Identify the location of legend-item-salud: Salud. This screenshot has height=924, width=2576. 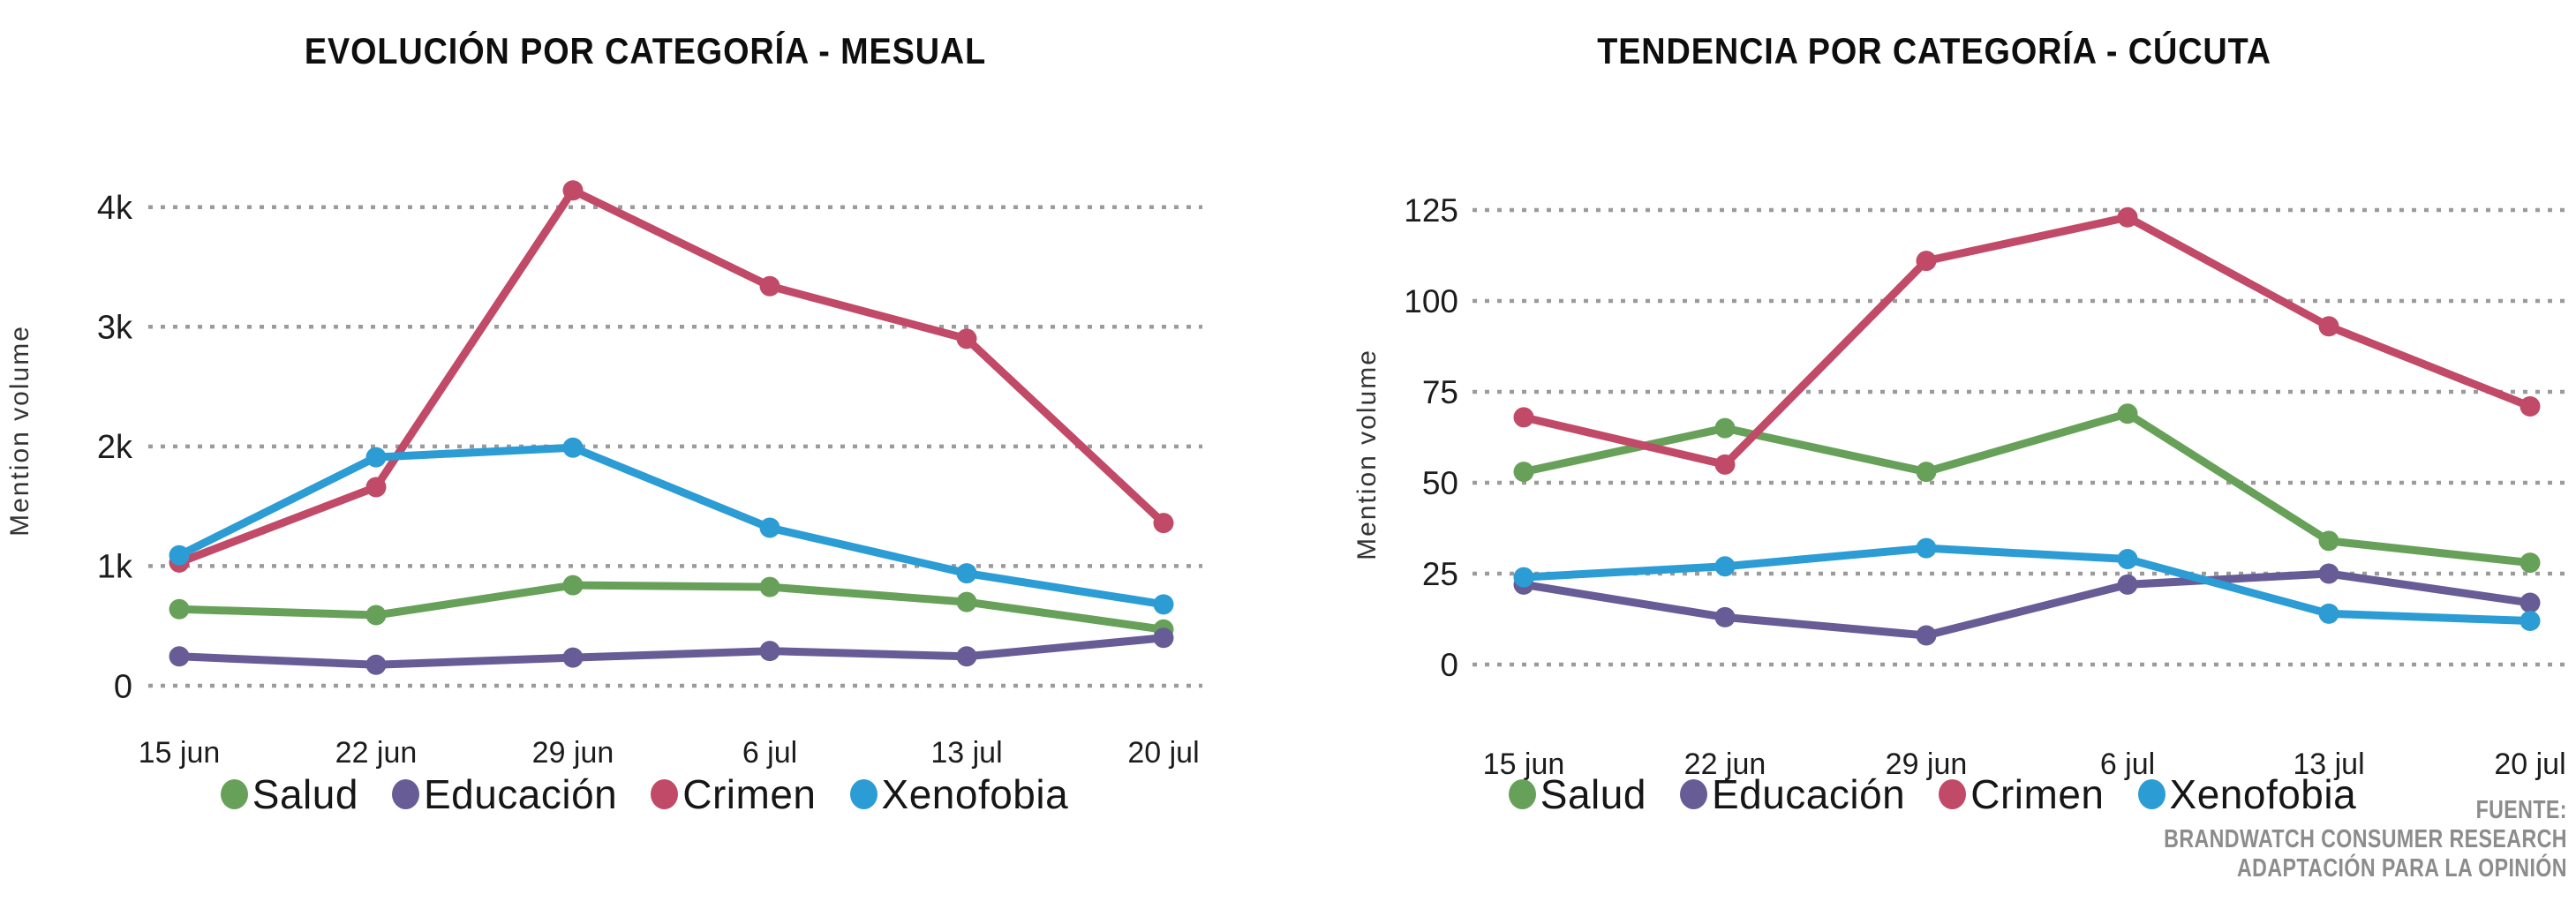
(289, 794).